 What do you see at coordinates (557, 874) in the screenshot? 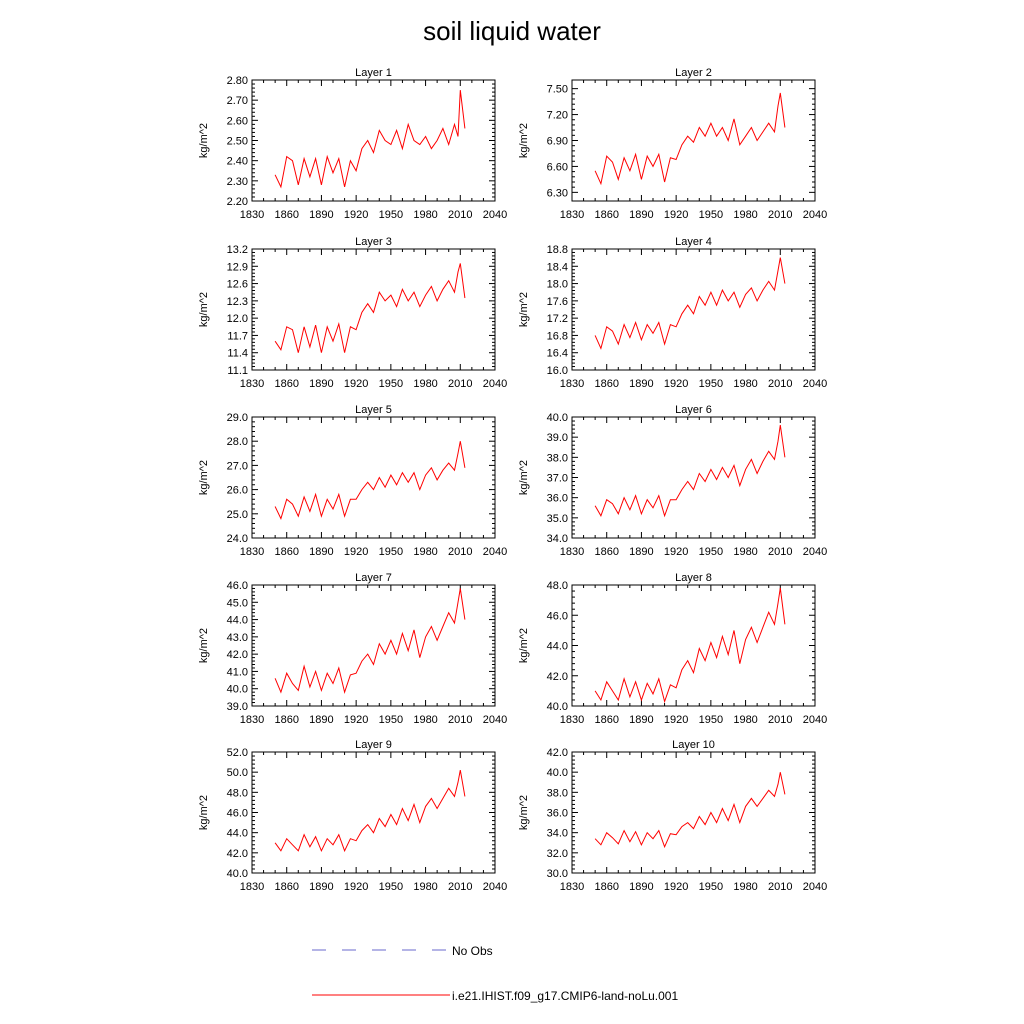
I see `y-tick-label: 30.0` at bounding box center [557, 874].